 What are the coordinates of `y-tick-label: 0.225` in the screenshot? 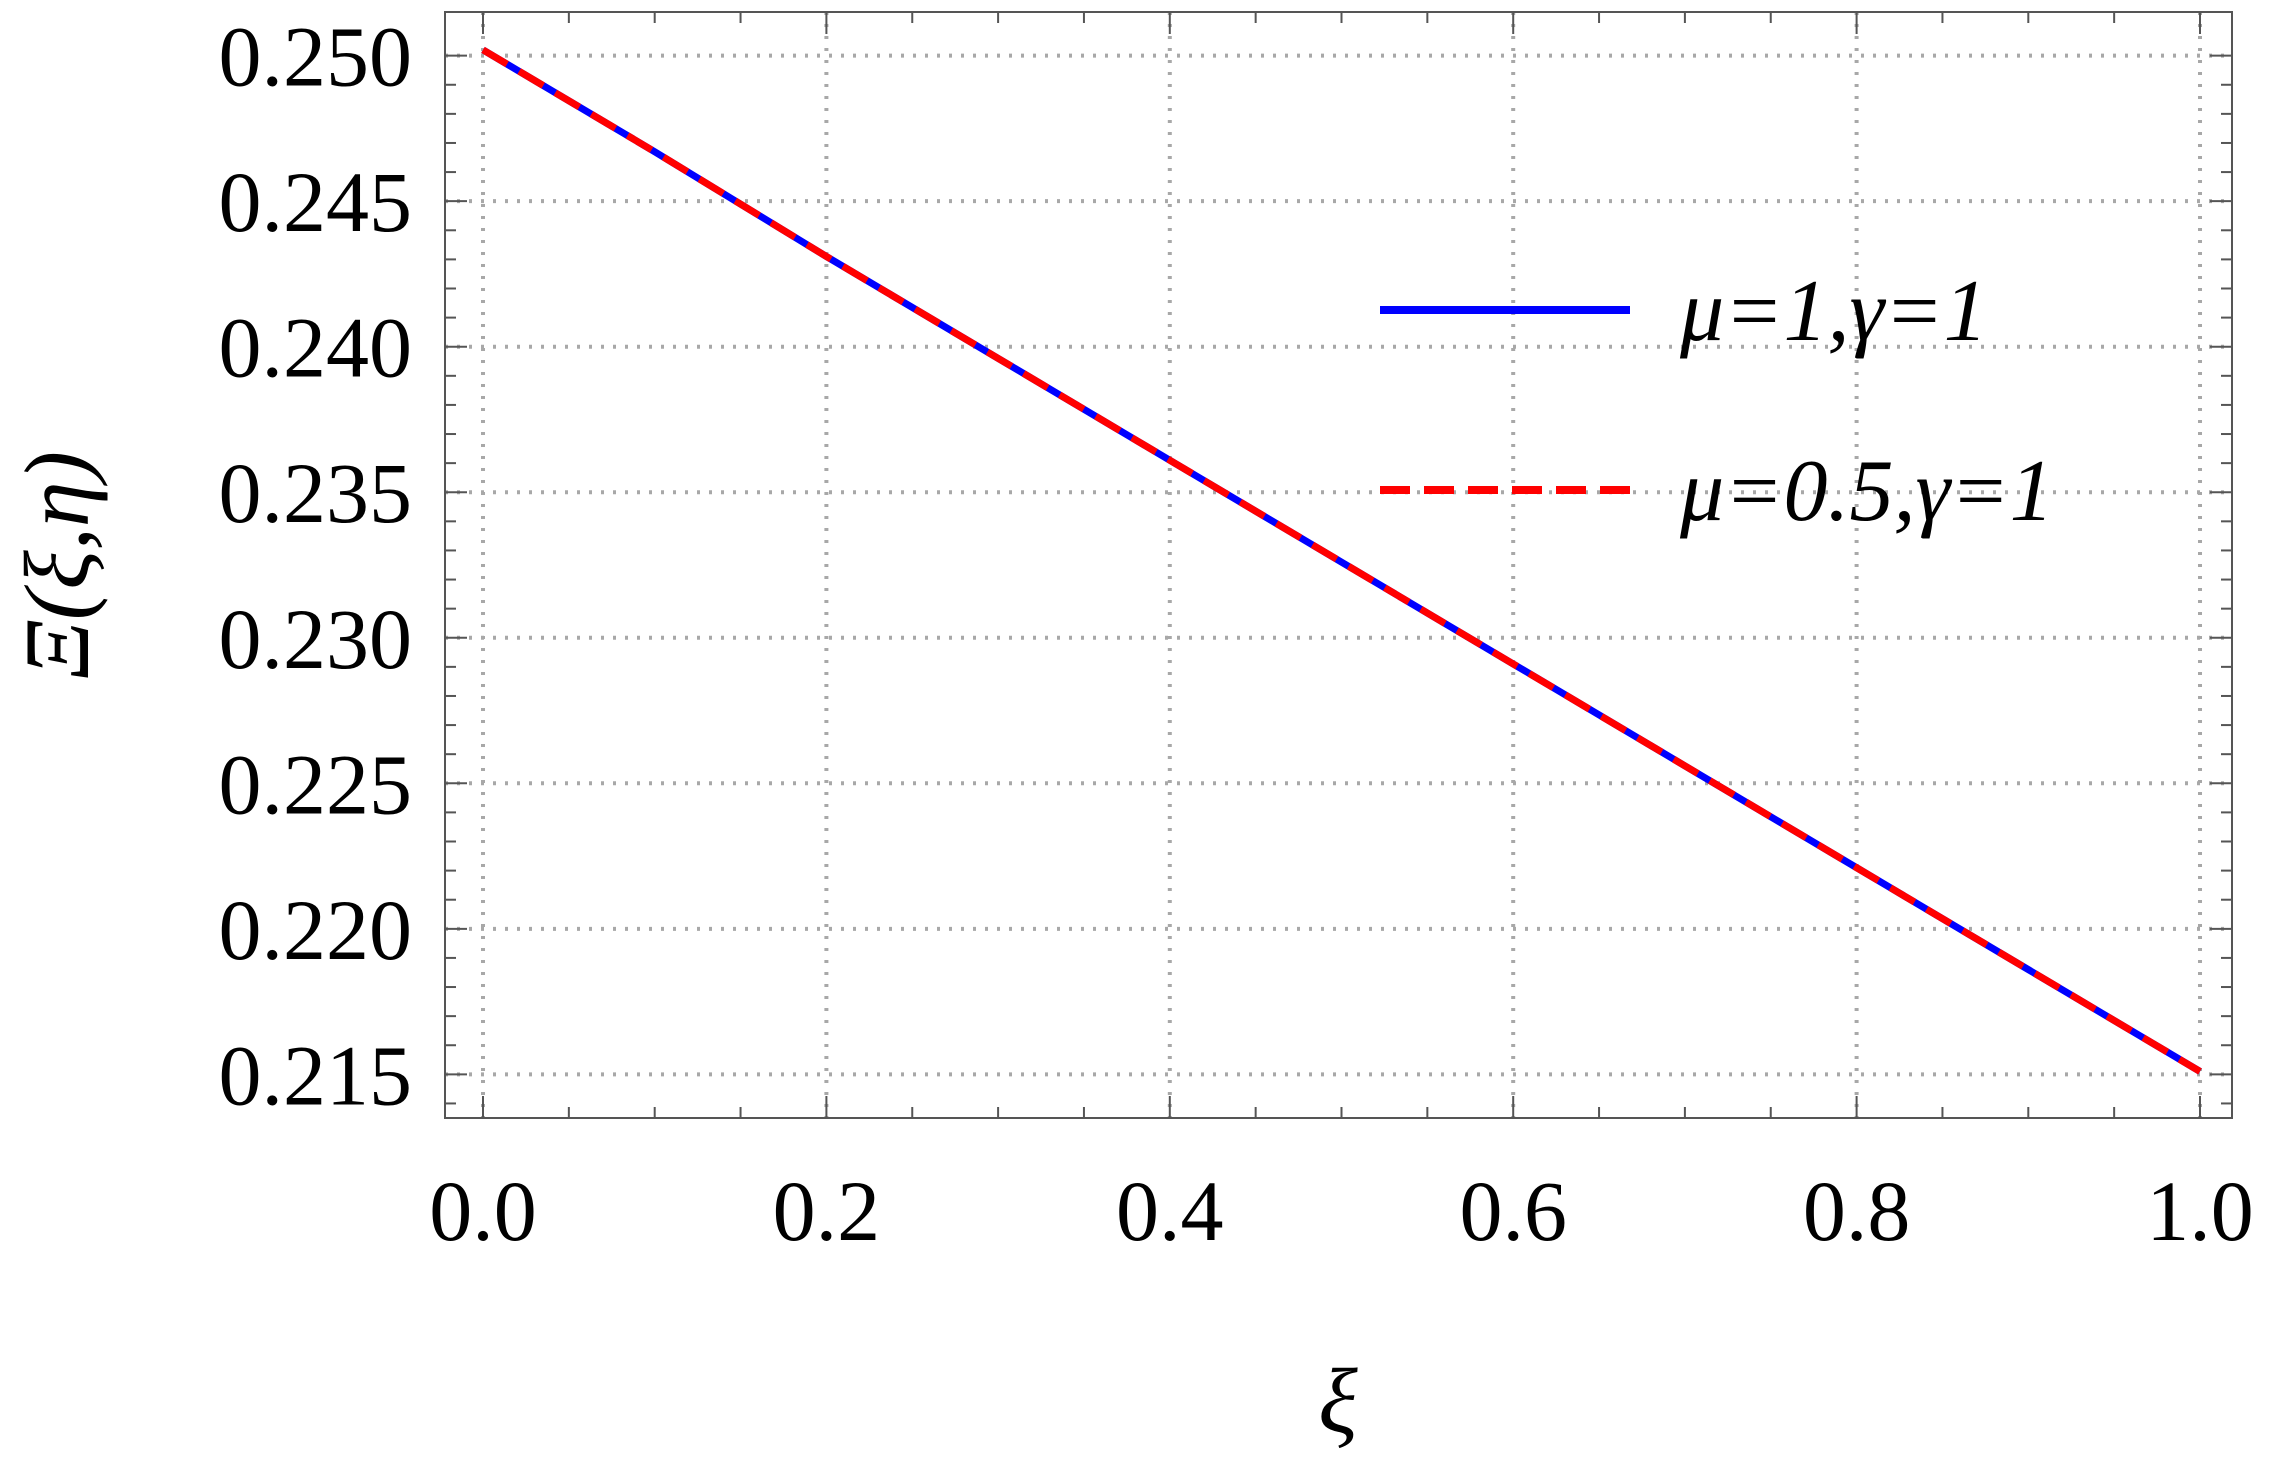 It's located at (316, 784).